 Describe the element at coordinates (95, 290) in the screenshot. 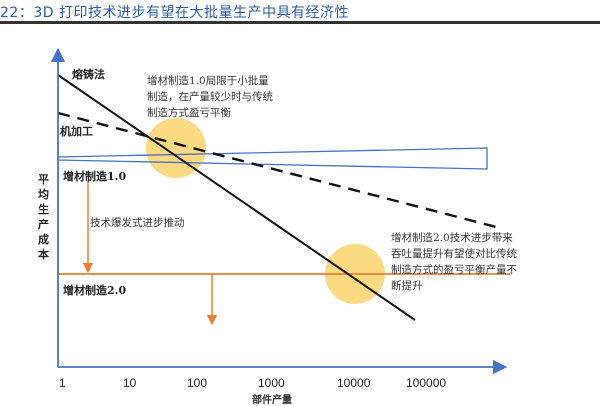

I see `am2-label: 增材制造2.0` at that location.